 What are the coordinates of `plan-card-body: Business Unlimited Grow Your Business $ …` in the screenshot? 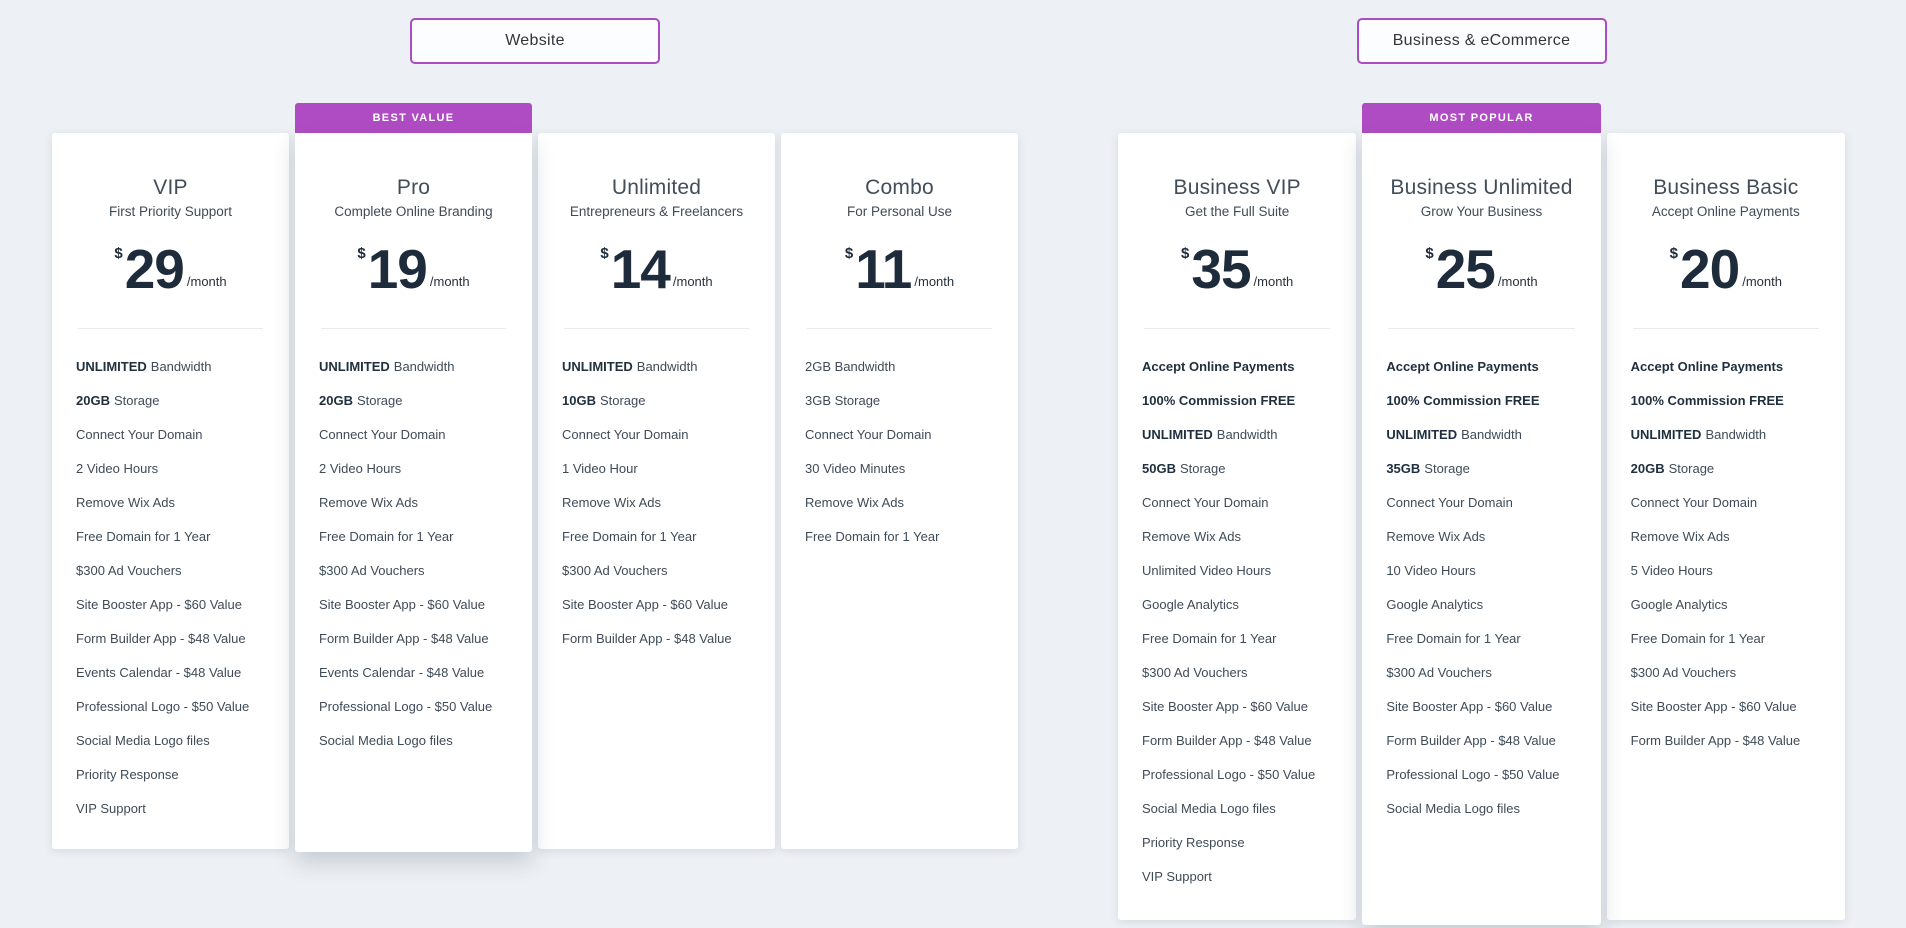 It's located at (1481, 529).